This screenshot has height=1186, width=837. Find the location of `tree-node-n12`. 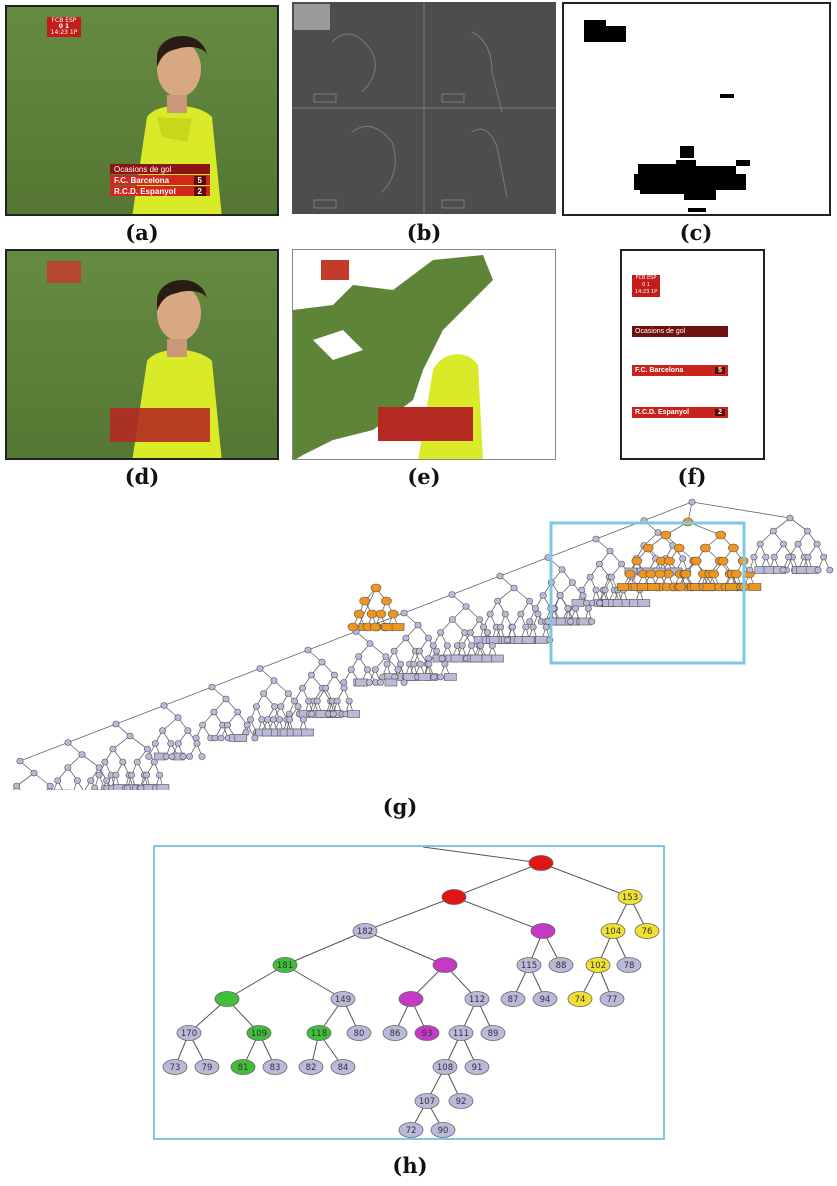

tree-node-n12 is located at coordinates (629, 965).